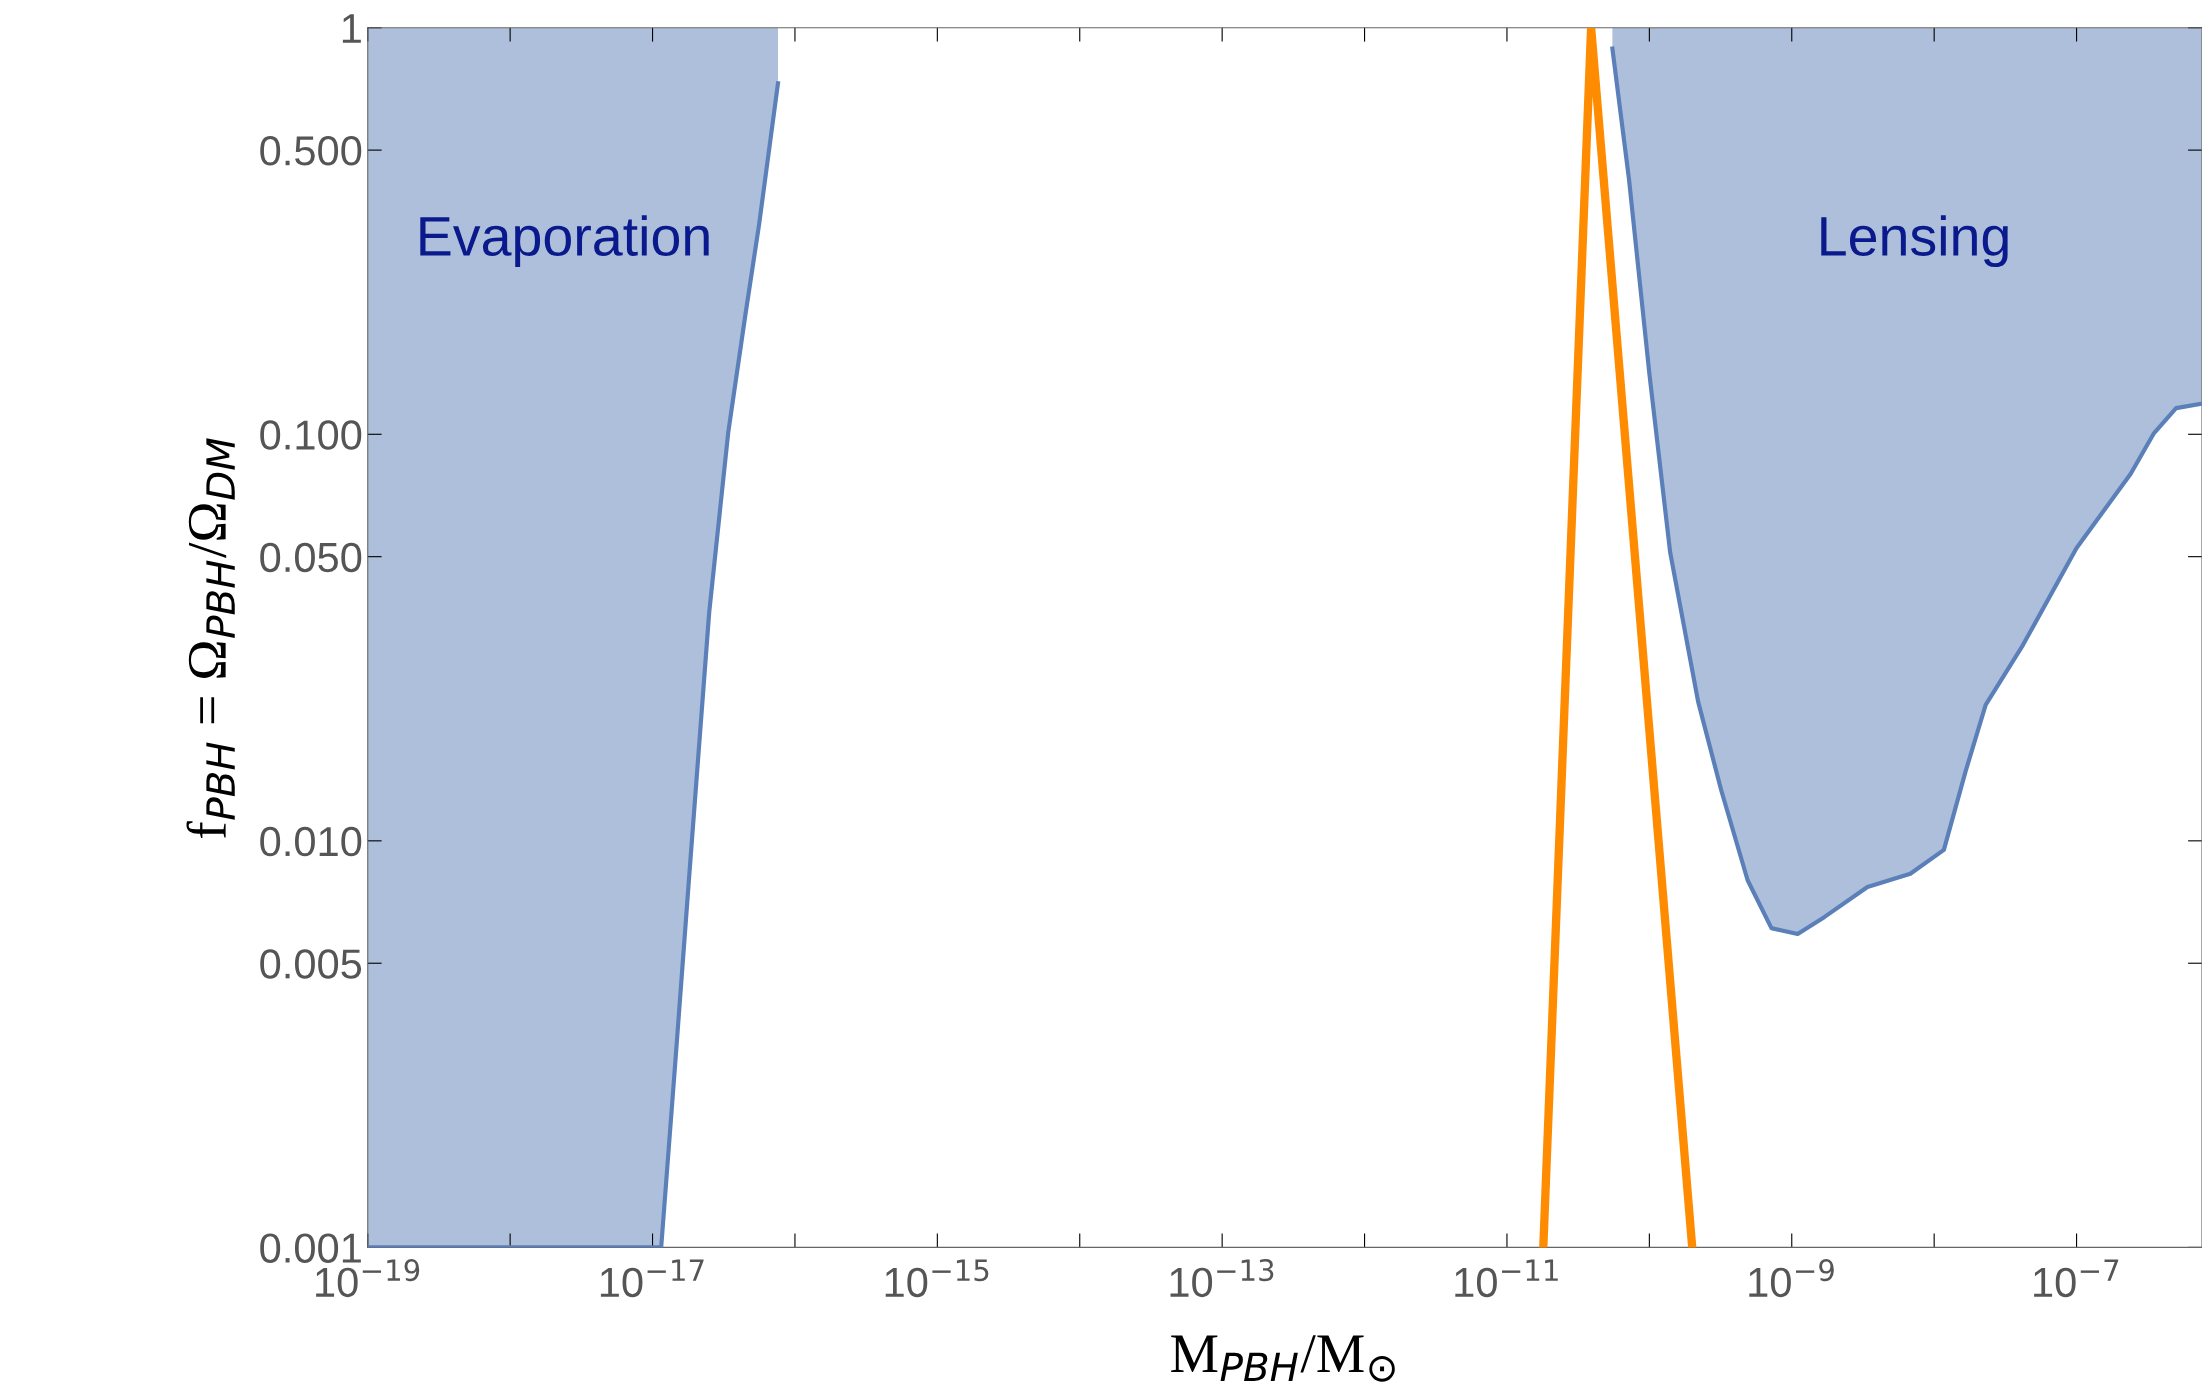 The image size is (2202, 1386). What do you see at coordinates (210, 638) in the screenshot?
I see `y-axis-title: f$_{PBH}$ = Ω$_{PBH}$/Ω$_{DM}$` at bounding box center [210, 638].